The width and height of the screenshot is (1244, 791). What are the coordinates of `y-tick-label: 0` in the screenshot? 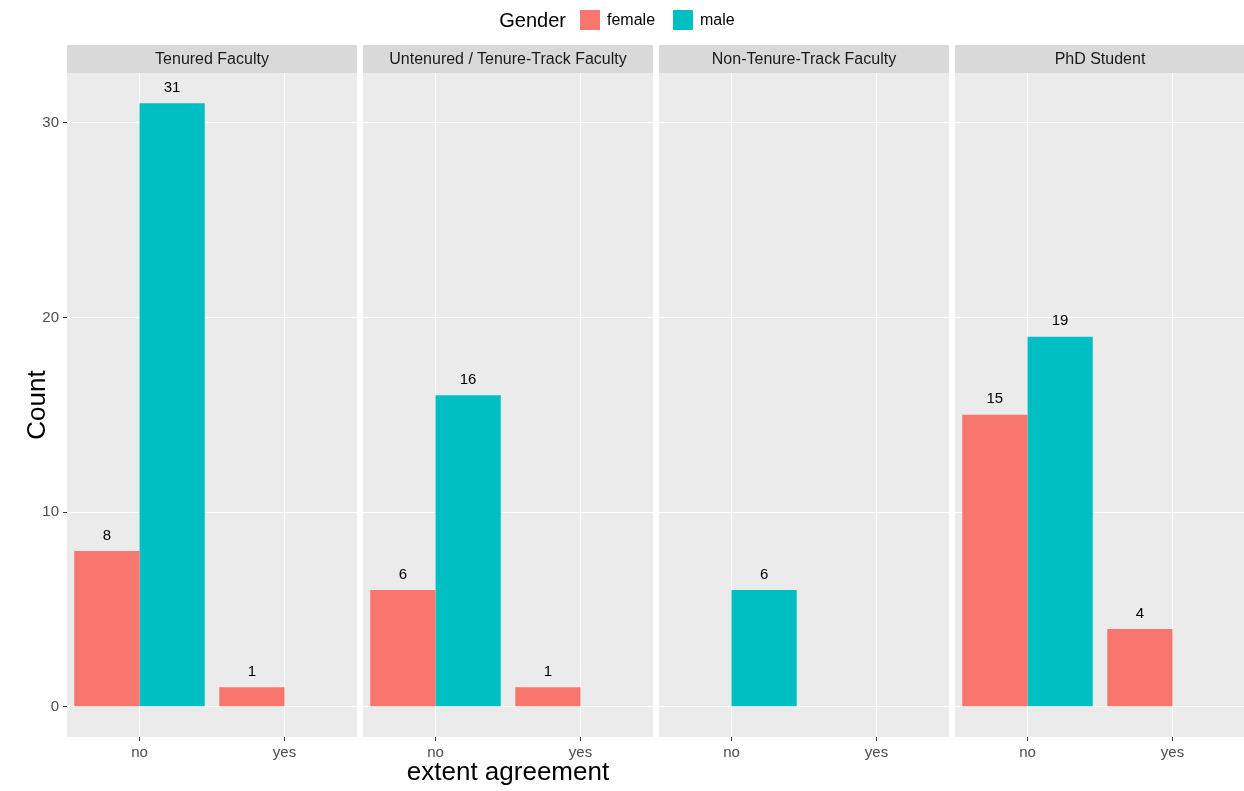 It's located at (54, 705).